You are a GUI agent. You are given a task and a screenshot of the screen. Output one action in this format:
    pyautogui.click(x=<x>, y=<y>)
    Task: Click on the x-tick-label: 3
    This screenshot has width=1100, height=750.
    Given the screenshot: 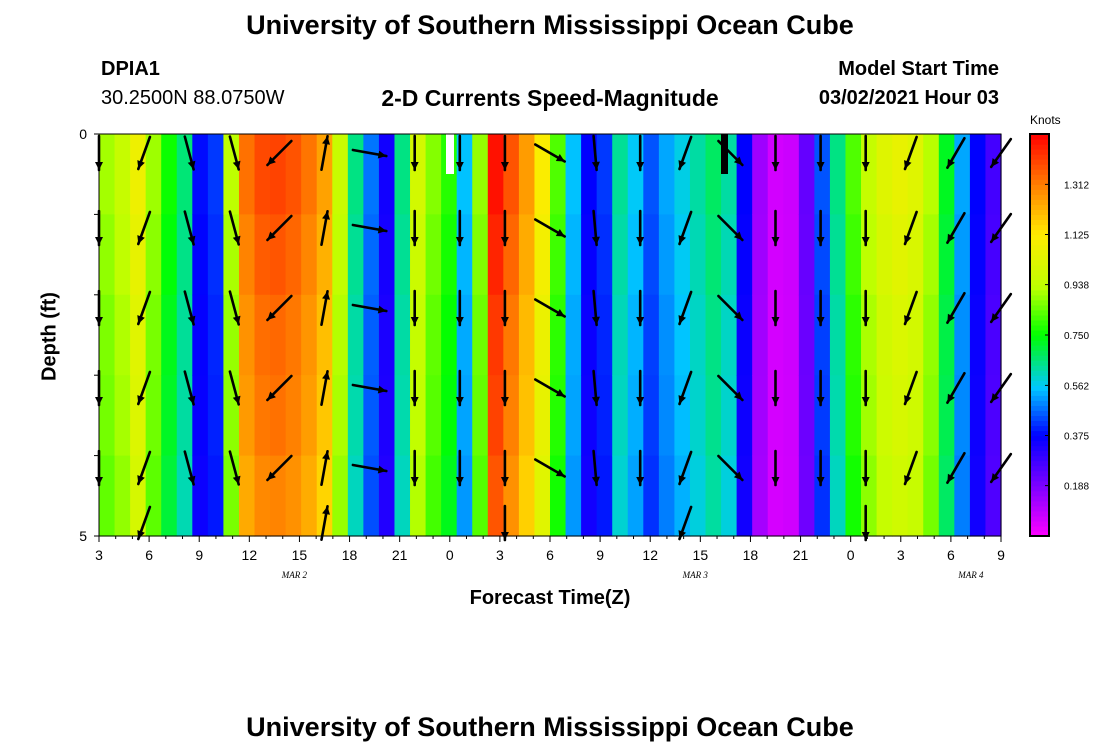 What is the action you would take?
    pyautogui.click(x=500, y=555)
    